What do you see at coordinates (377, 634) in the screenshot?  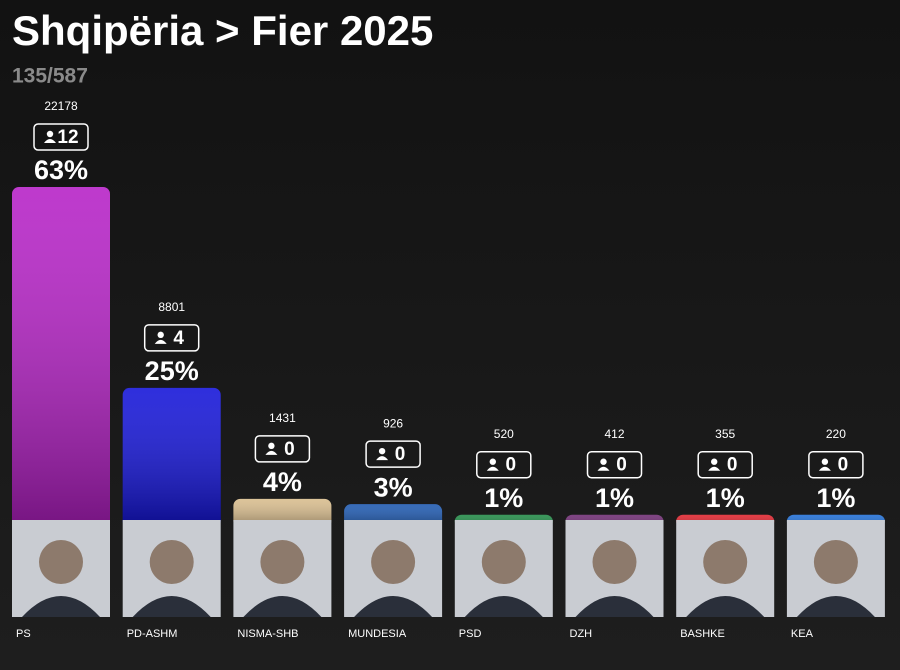 I see `x-tick-label: MUNDESIA` at bounding box center [377, 634].